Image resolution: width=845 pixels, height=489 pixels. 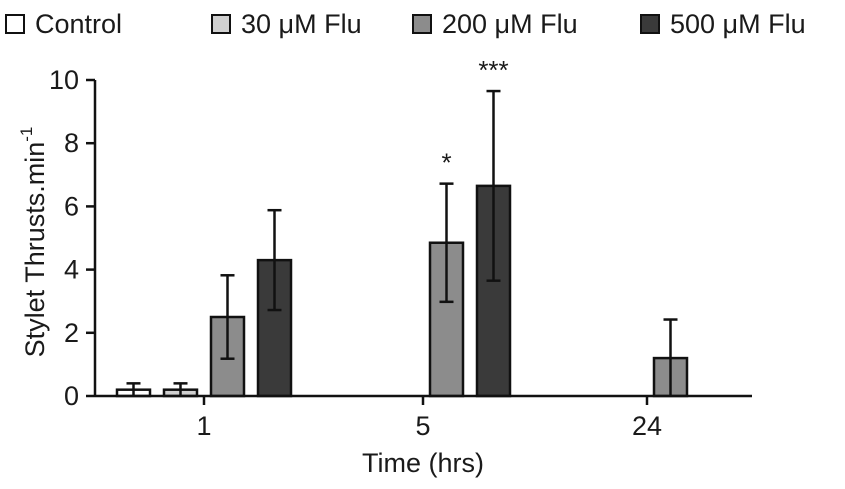 What do you see at coordinates (493, 70) in the screenshot?
I see `significance-label: ***` at bounding box center [493, 70].